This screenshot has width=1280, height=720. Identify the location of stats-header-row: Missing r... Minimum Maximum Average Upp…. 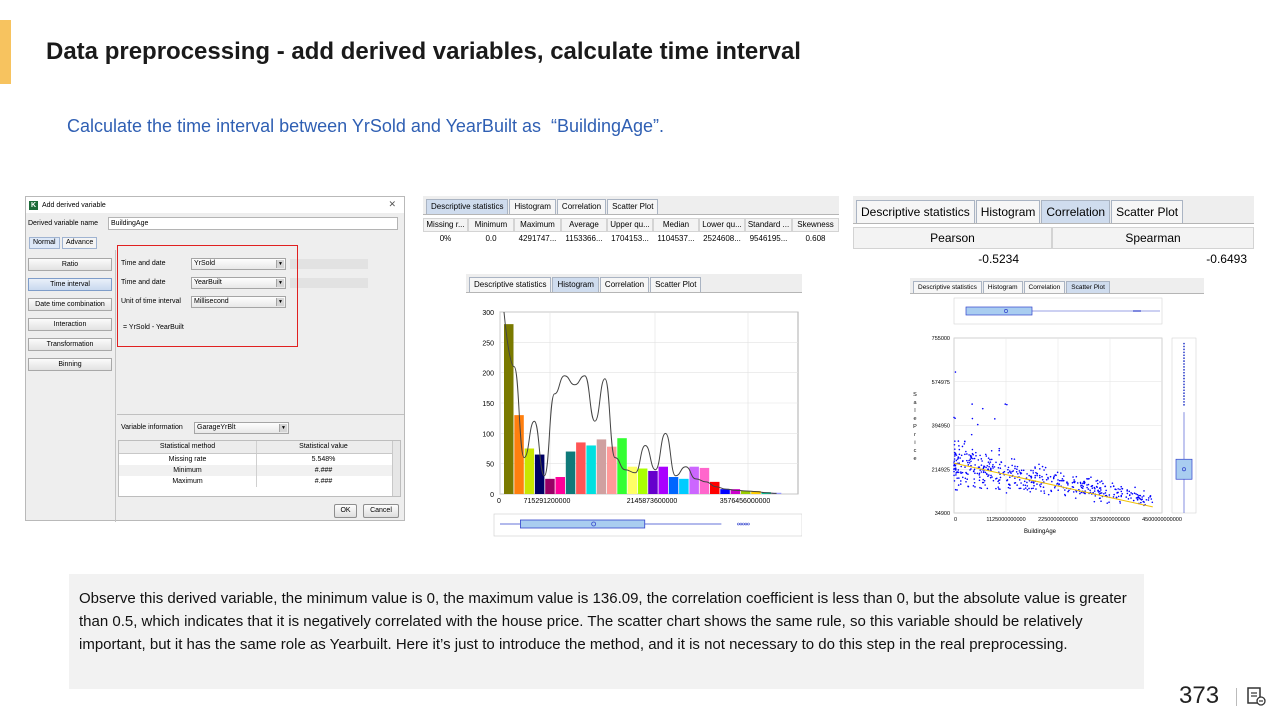
(631, 225).